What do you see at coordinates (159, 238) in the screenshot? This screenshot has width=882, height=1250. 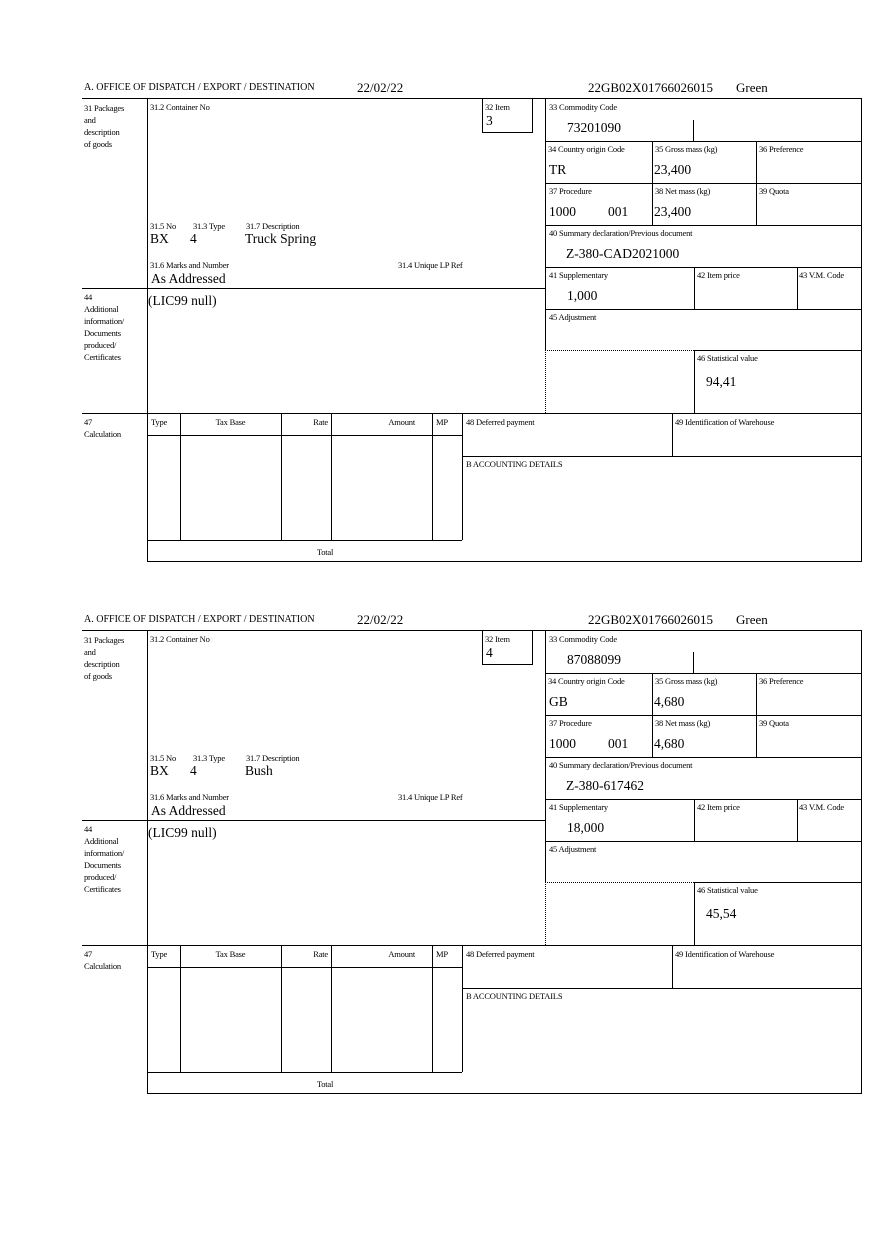 I see `package-no: BX` at bounding box center [159, 238].